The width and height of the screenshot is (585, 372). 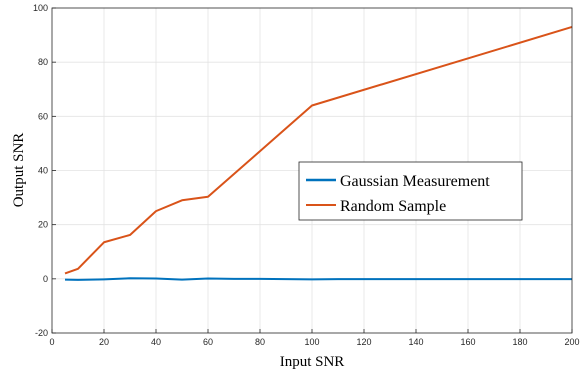 What do you see at coordinates (43, 171) in the screenshot?
I see `y-tick-label: 40` at bounding box center [43, 171].